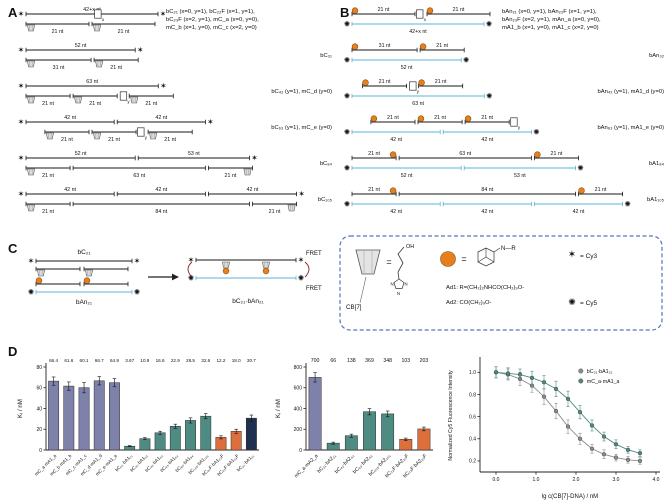 This screenshot has width=667, height=504. What do you see at coordinates (410, 247) in the screenshot?
I see `oh-label: OH` at bounding box center [410, 247].